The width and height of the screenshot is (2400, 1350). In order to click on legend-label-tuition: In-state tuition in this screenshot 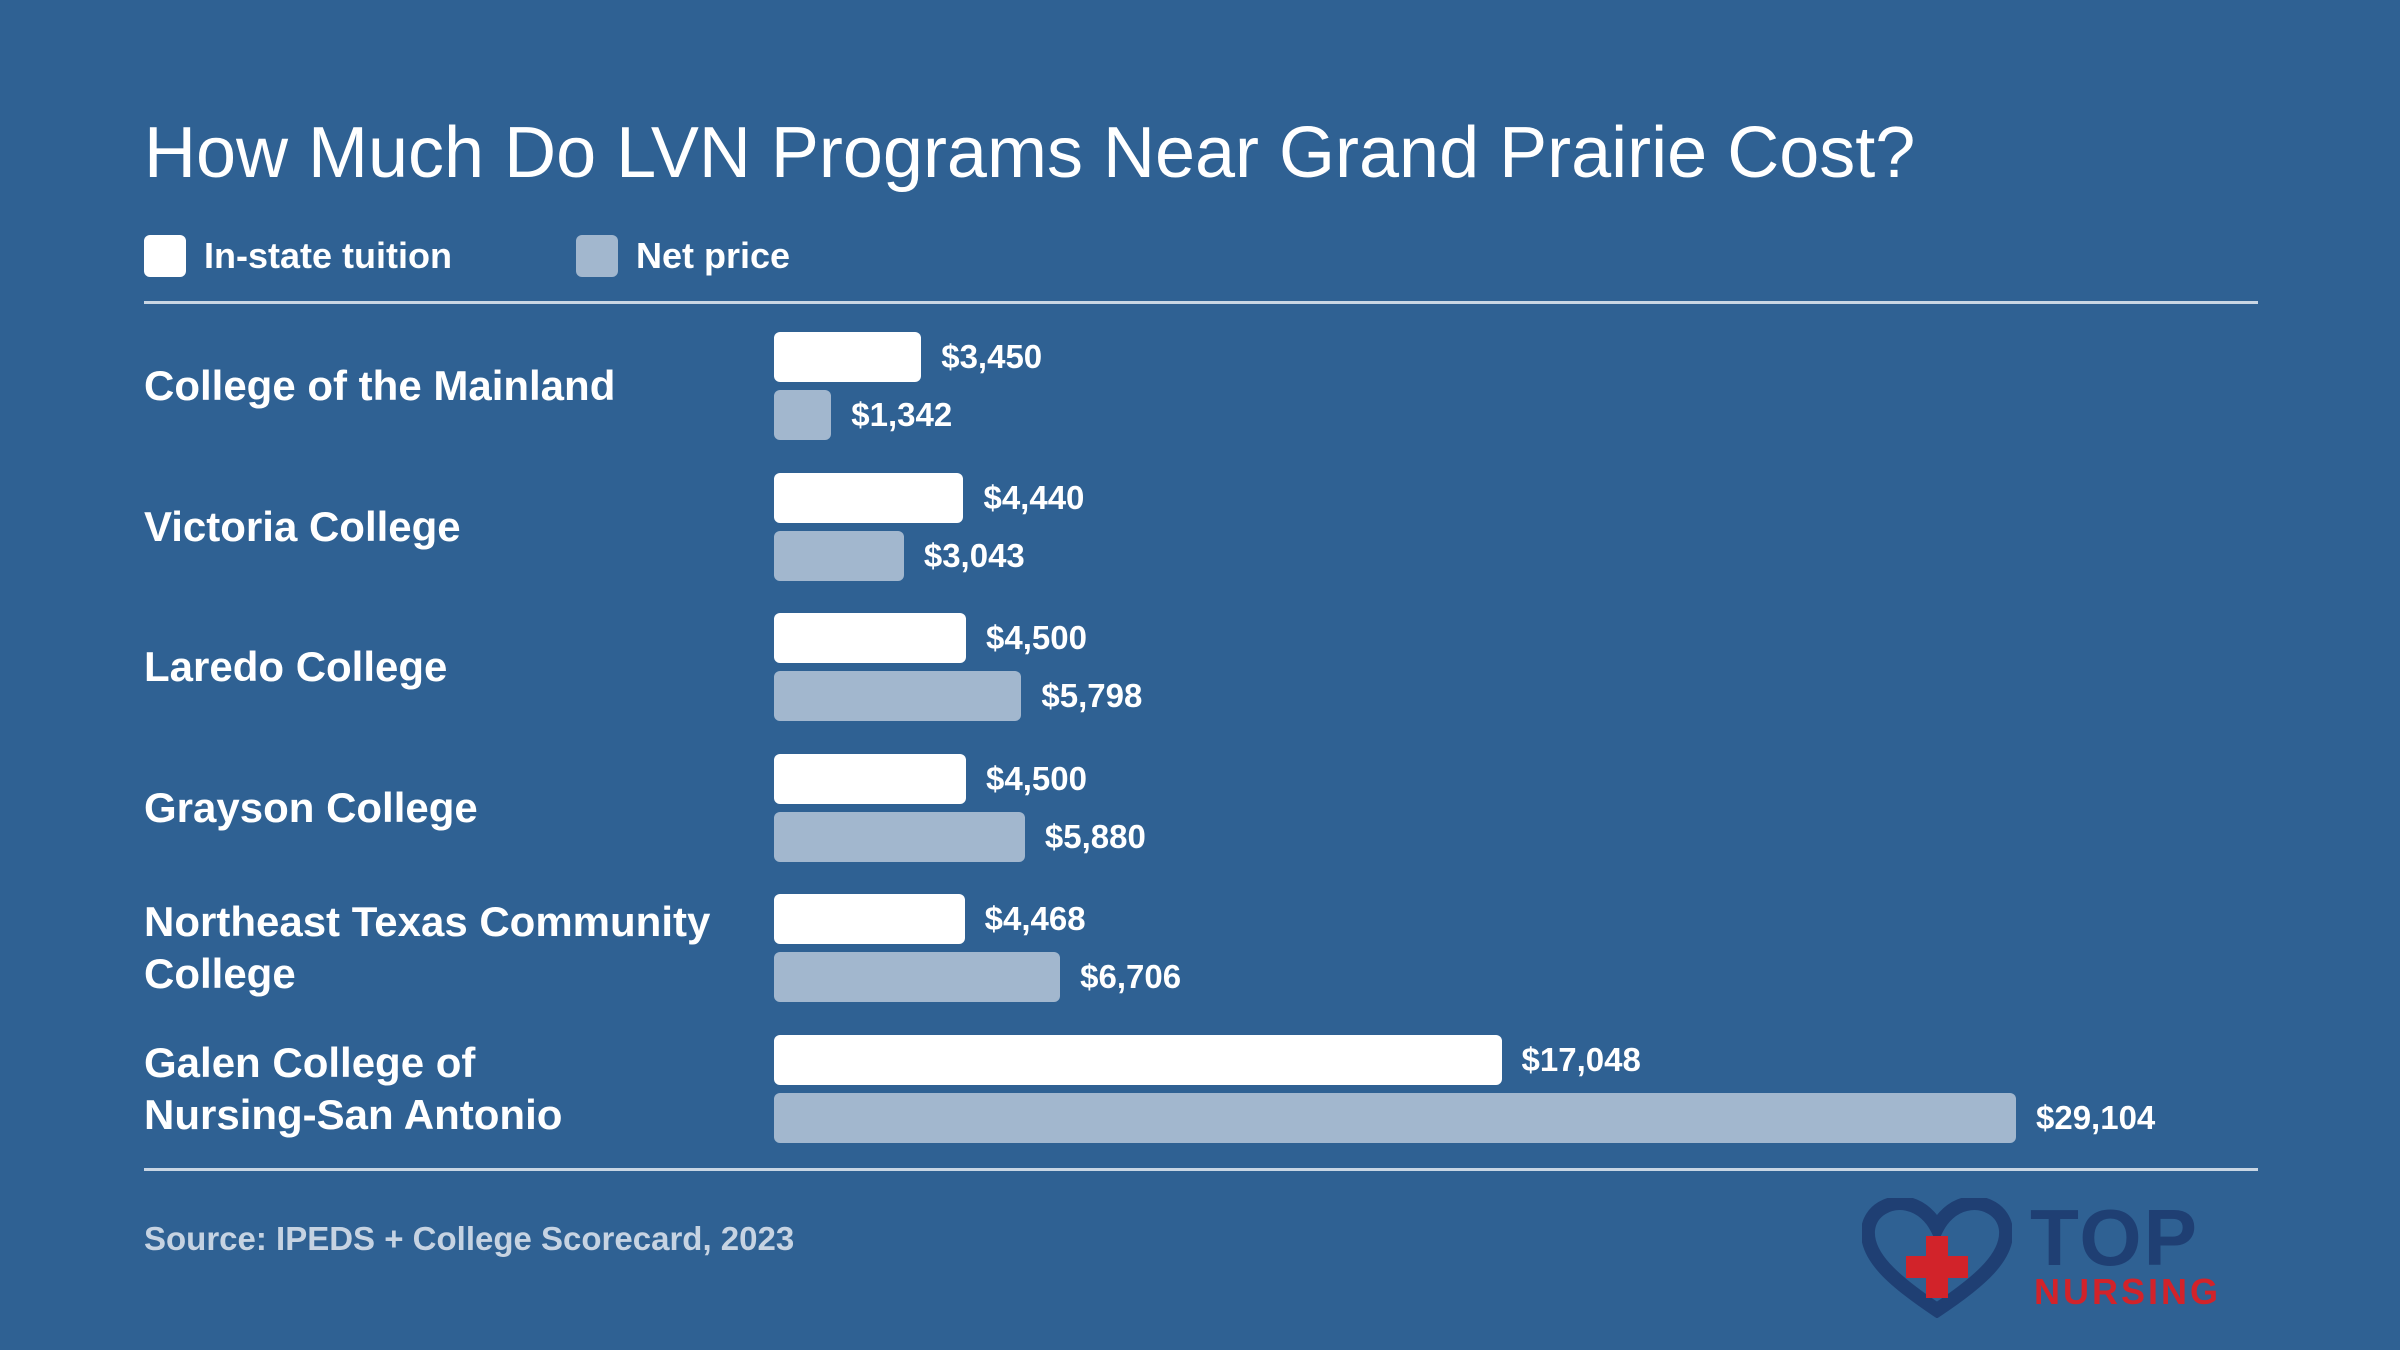, I will do `click(328, 255)`.